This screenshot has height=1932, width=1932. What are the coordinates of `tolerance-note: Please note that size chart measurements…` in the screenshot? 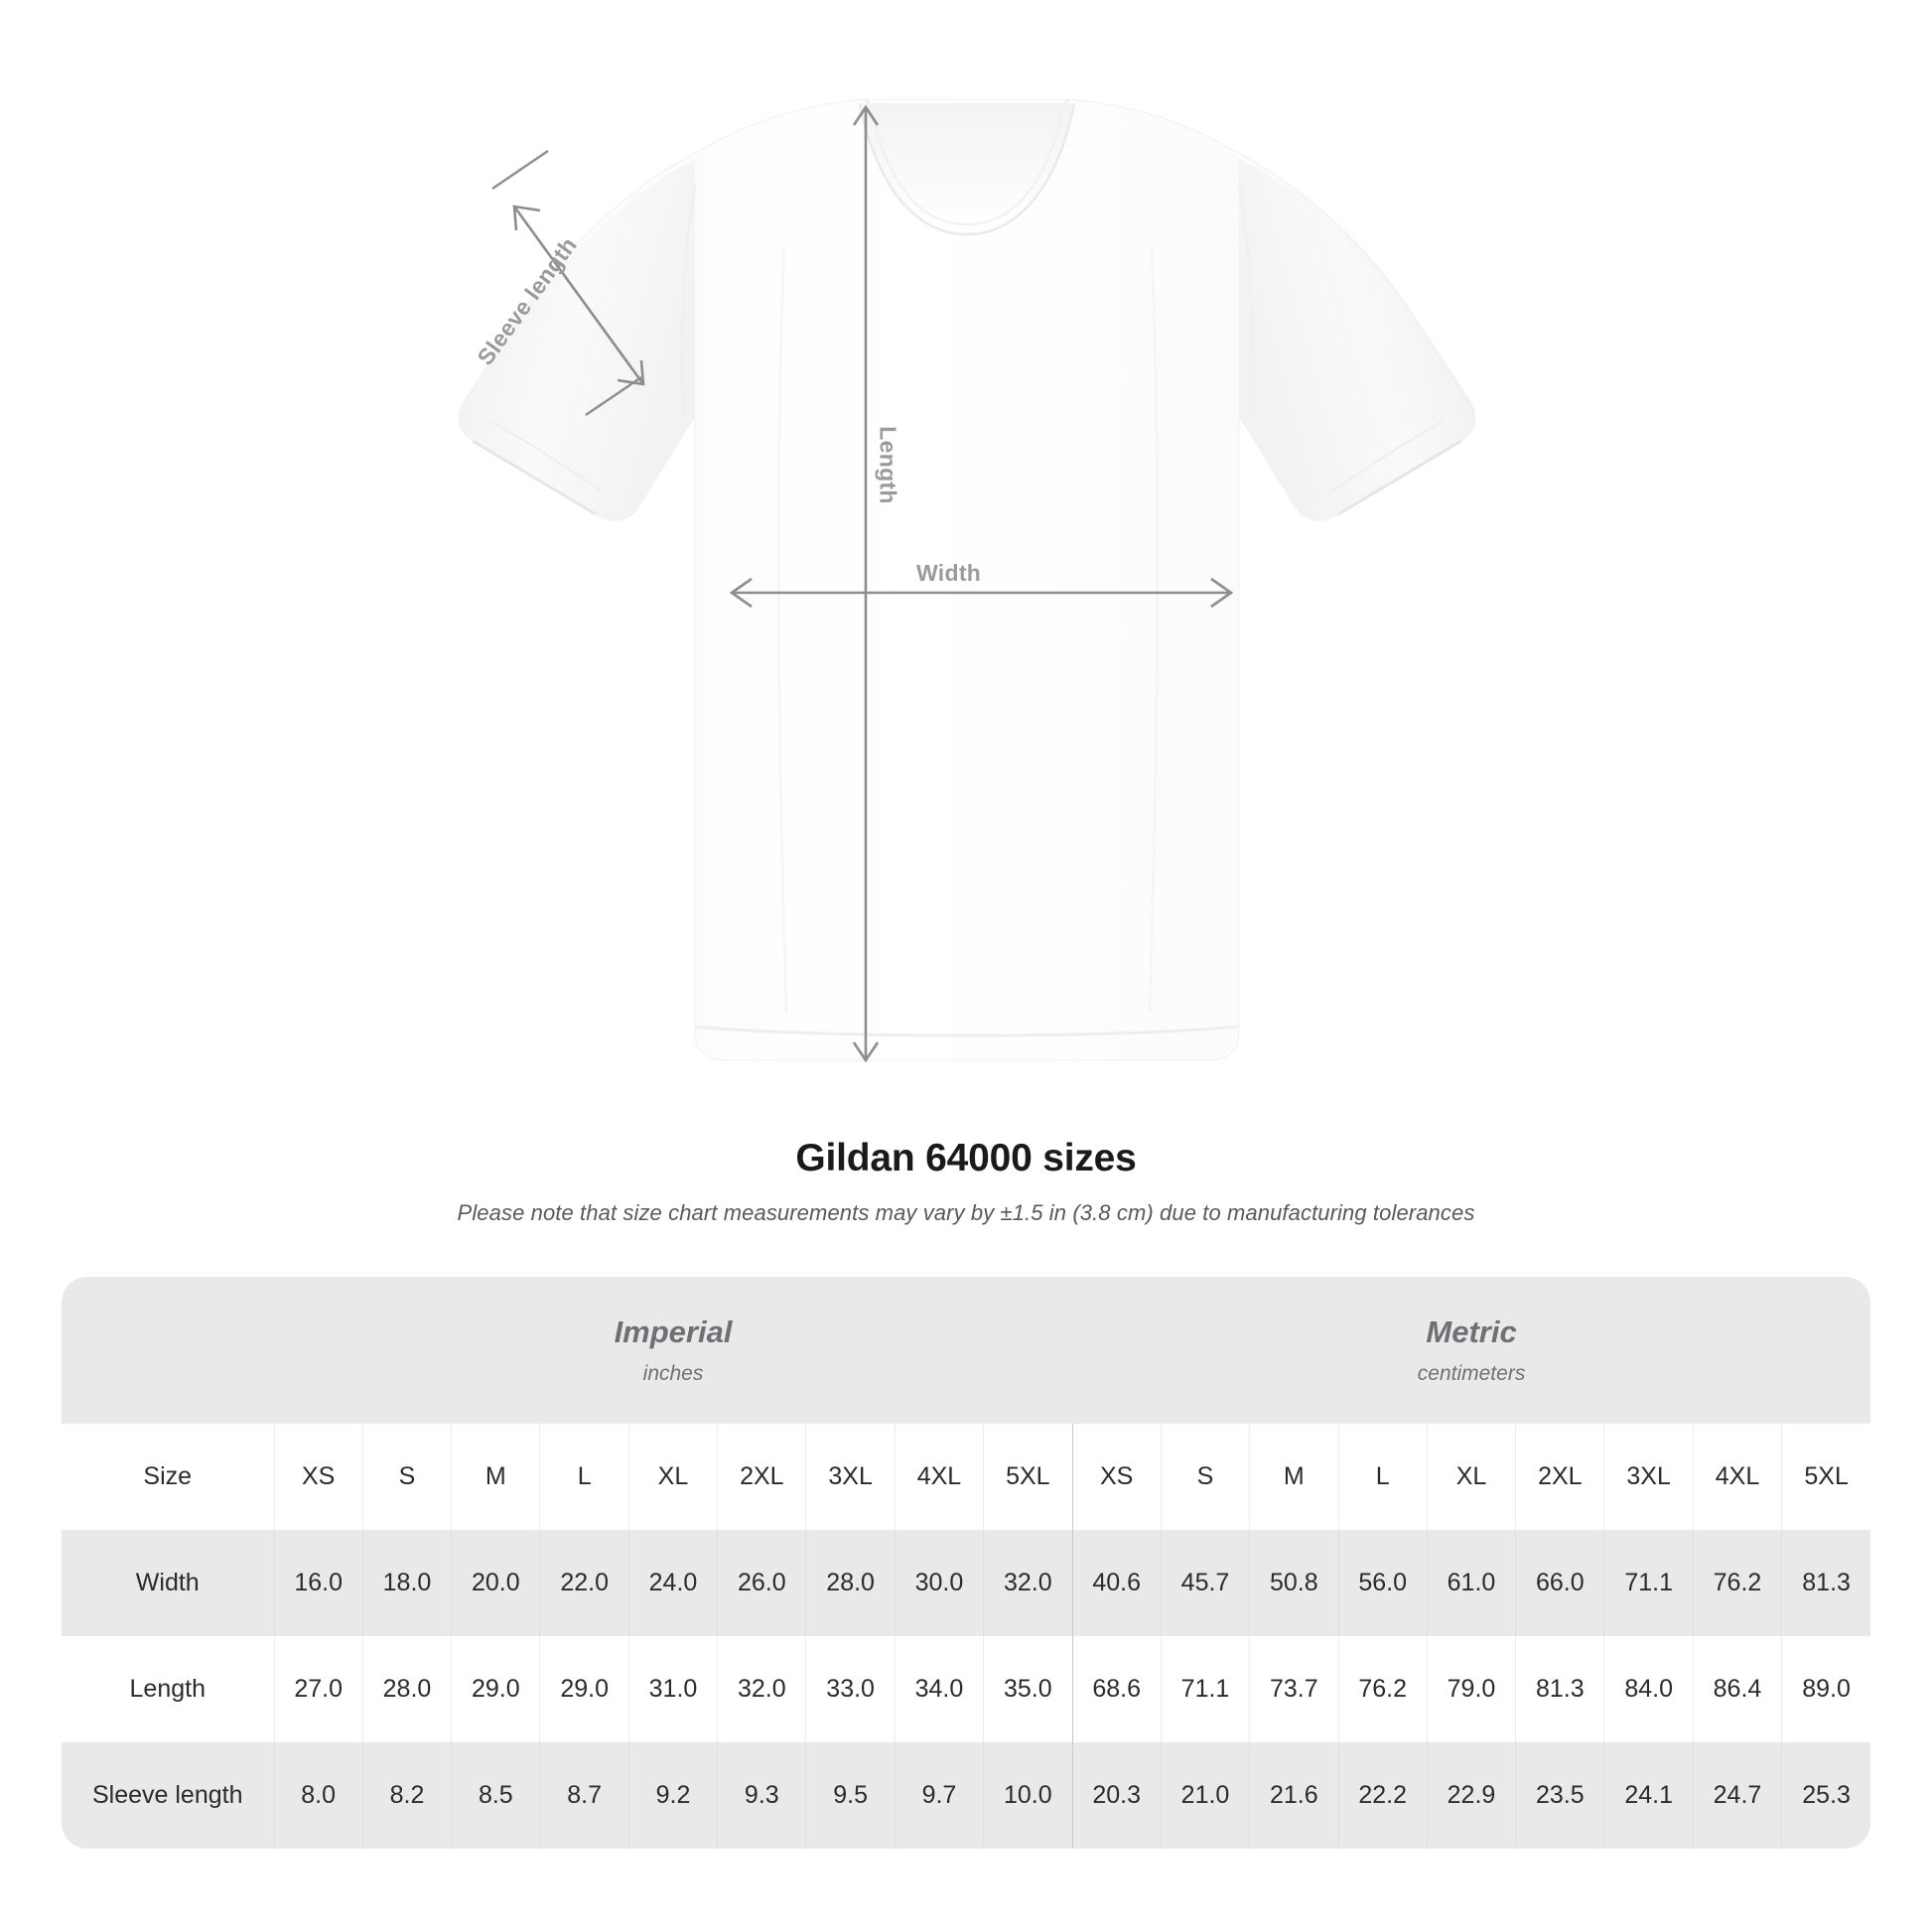 It's located at (966, 1212).